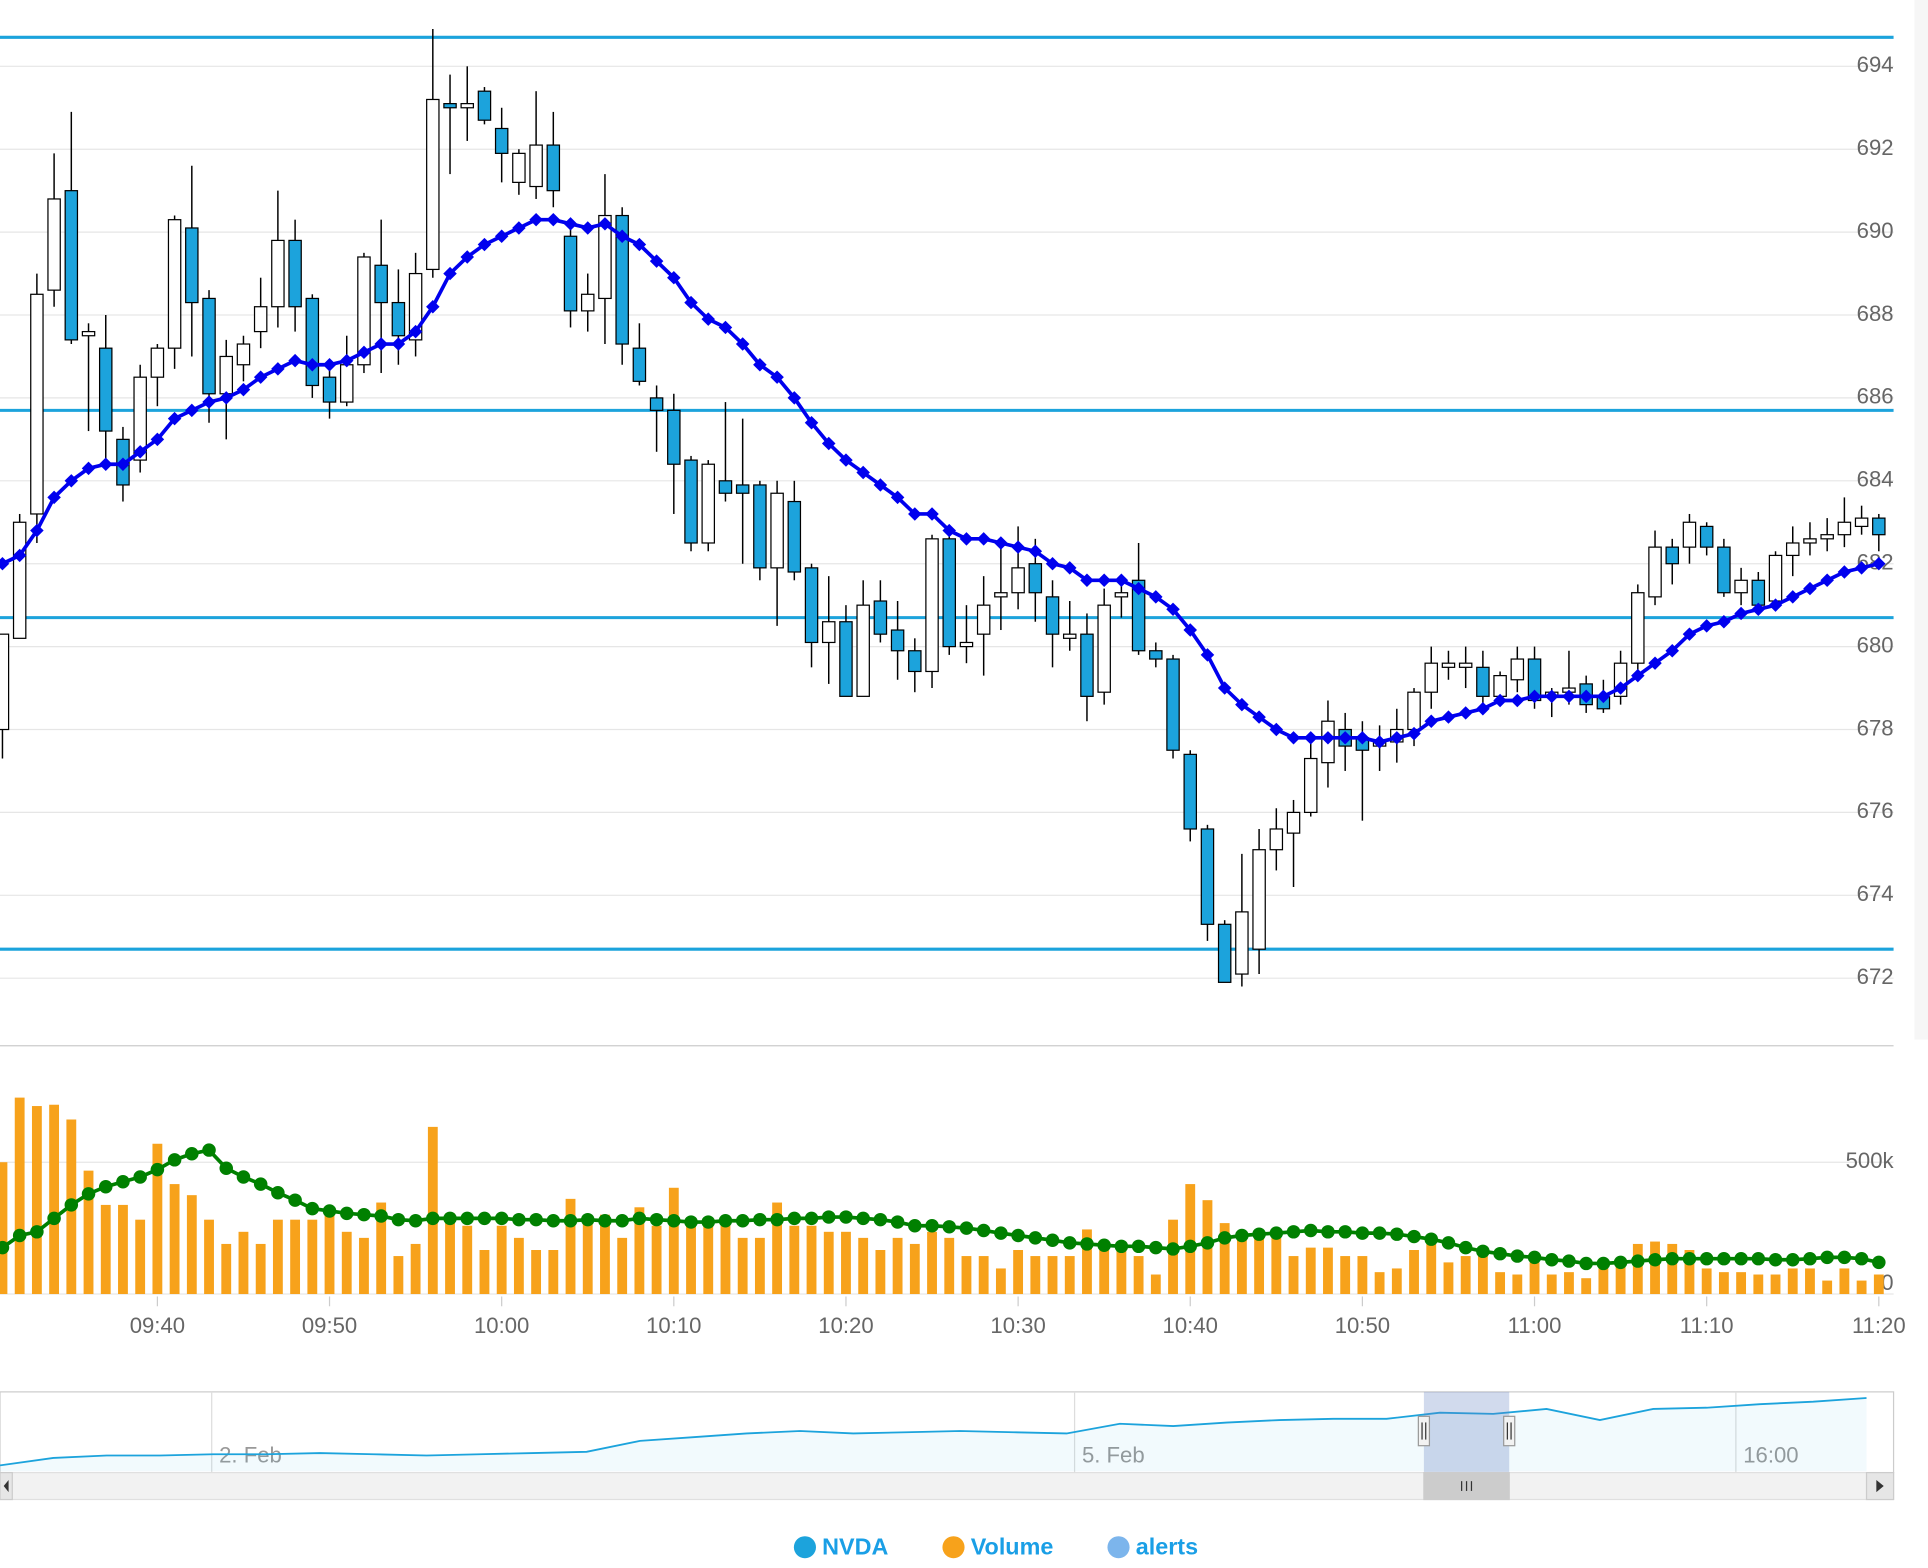  What do you see at coordinates (1167, 1547) in the screenshot?
I see `legend-label: alerts` at bounding box center [1167, 1547].